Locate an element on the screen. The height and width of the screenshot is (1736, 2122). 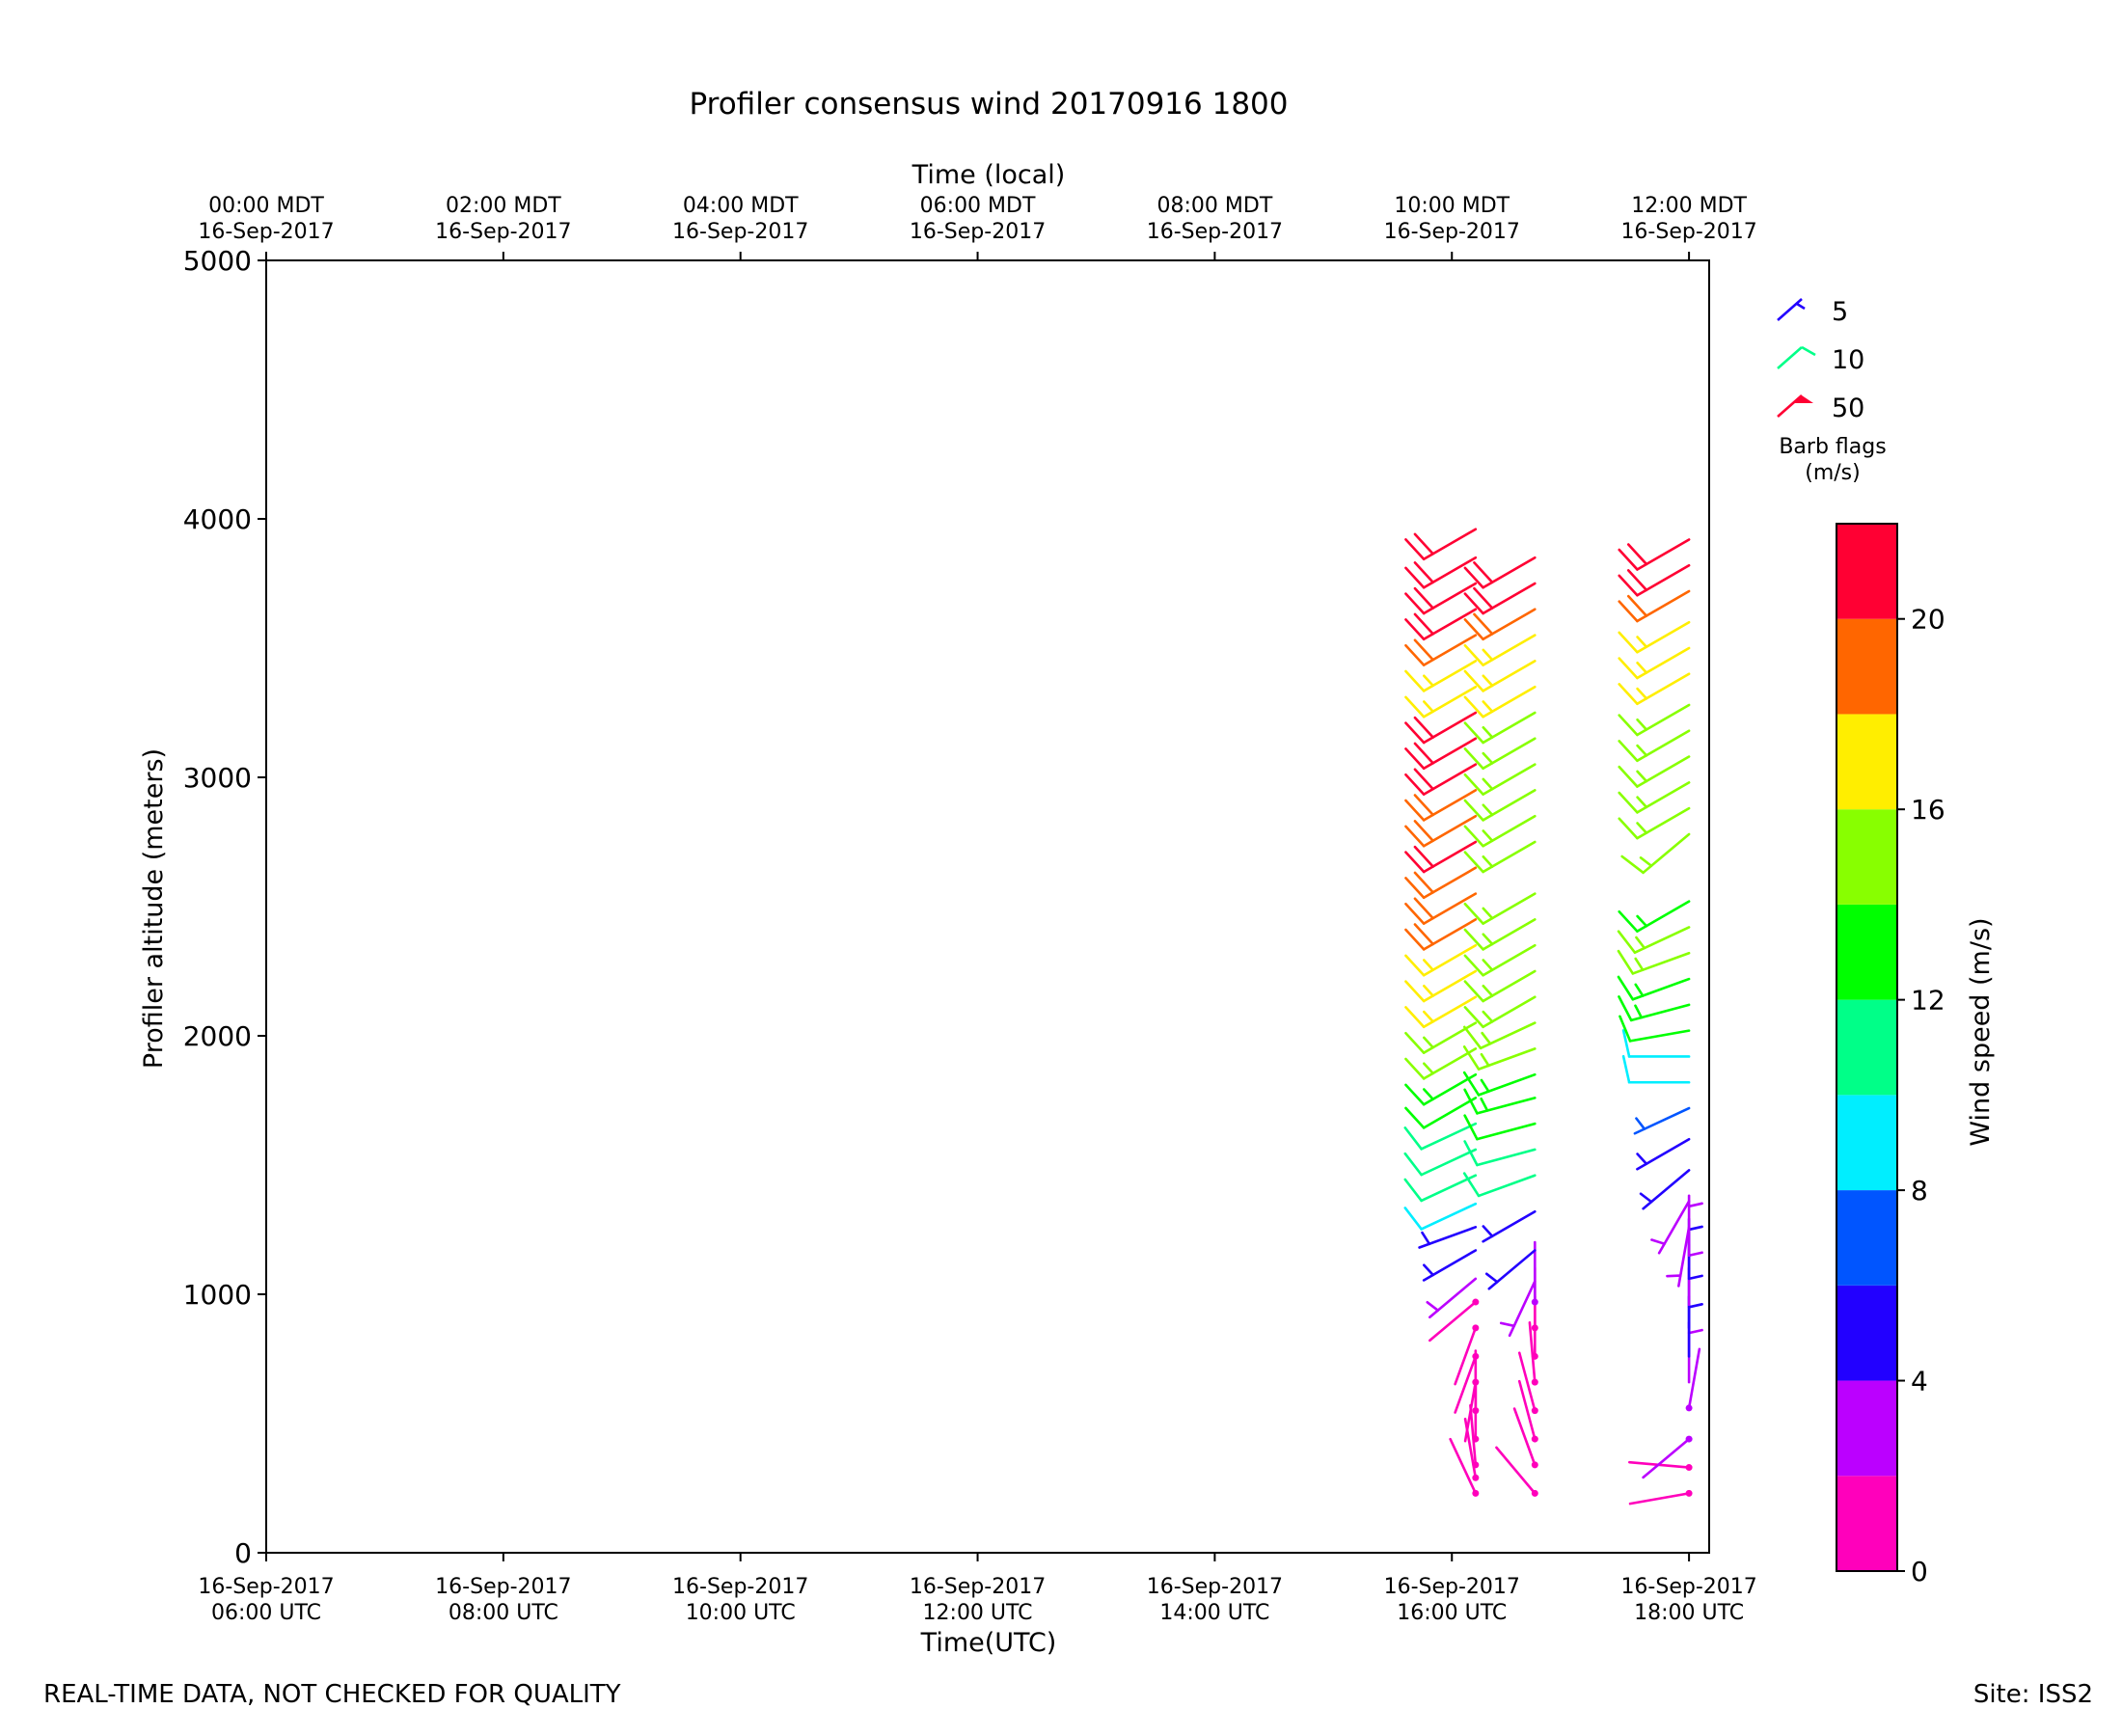
legend-full is located at coordinates (1809, 351).